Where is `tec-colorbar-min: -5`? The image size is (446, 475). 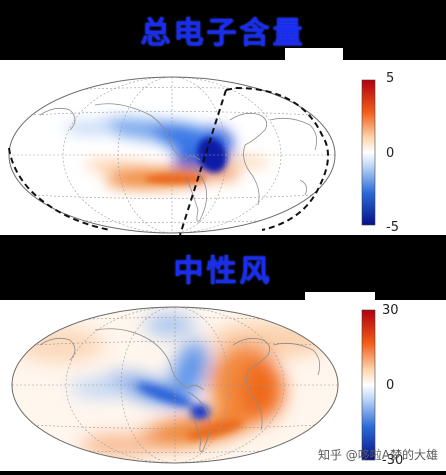
tec-colorbar-min: -5 is located at coordinates (392, 227).